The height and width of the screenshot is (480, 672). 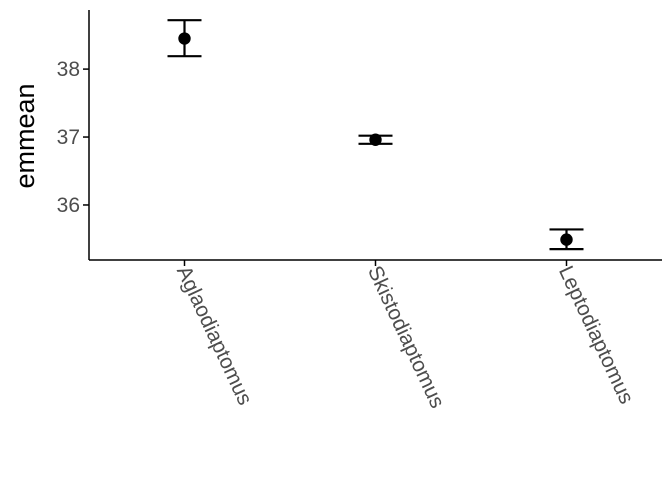 What do you see at coordinates (68, 205) in the screenshot?
I see `y-tick-label: 36` at bounding box center [68, 205].